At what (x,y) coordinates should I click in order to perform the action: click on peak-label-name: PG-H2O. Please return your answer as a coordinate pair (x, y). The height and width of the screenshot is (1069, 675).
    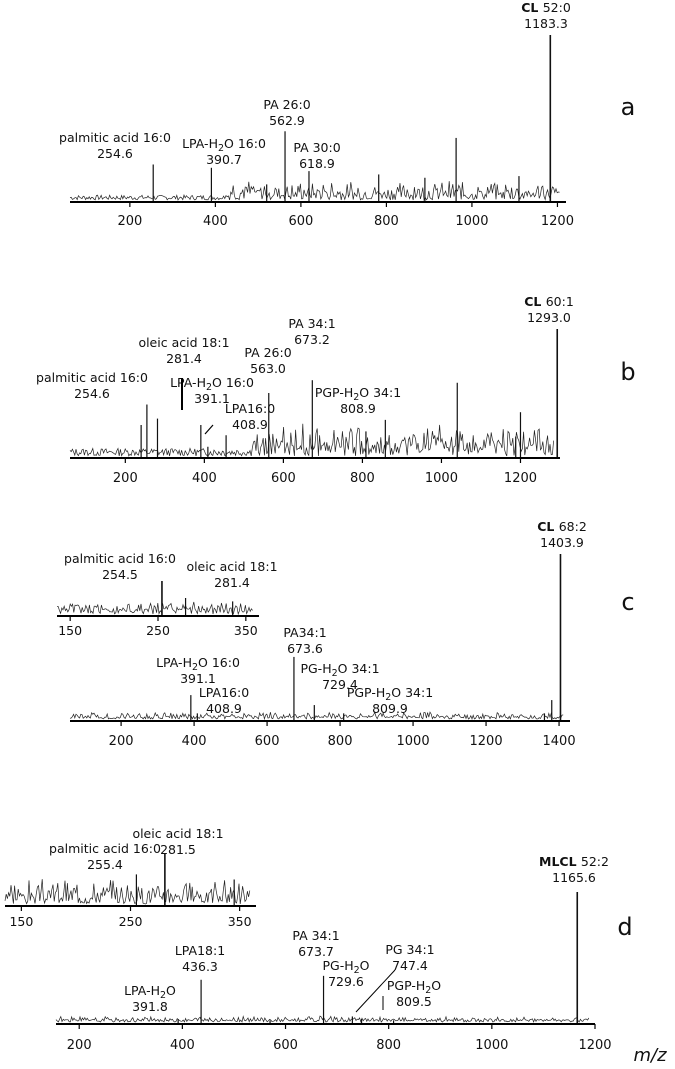
    Looking at the image, I should click on (345, 967).